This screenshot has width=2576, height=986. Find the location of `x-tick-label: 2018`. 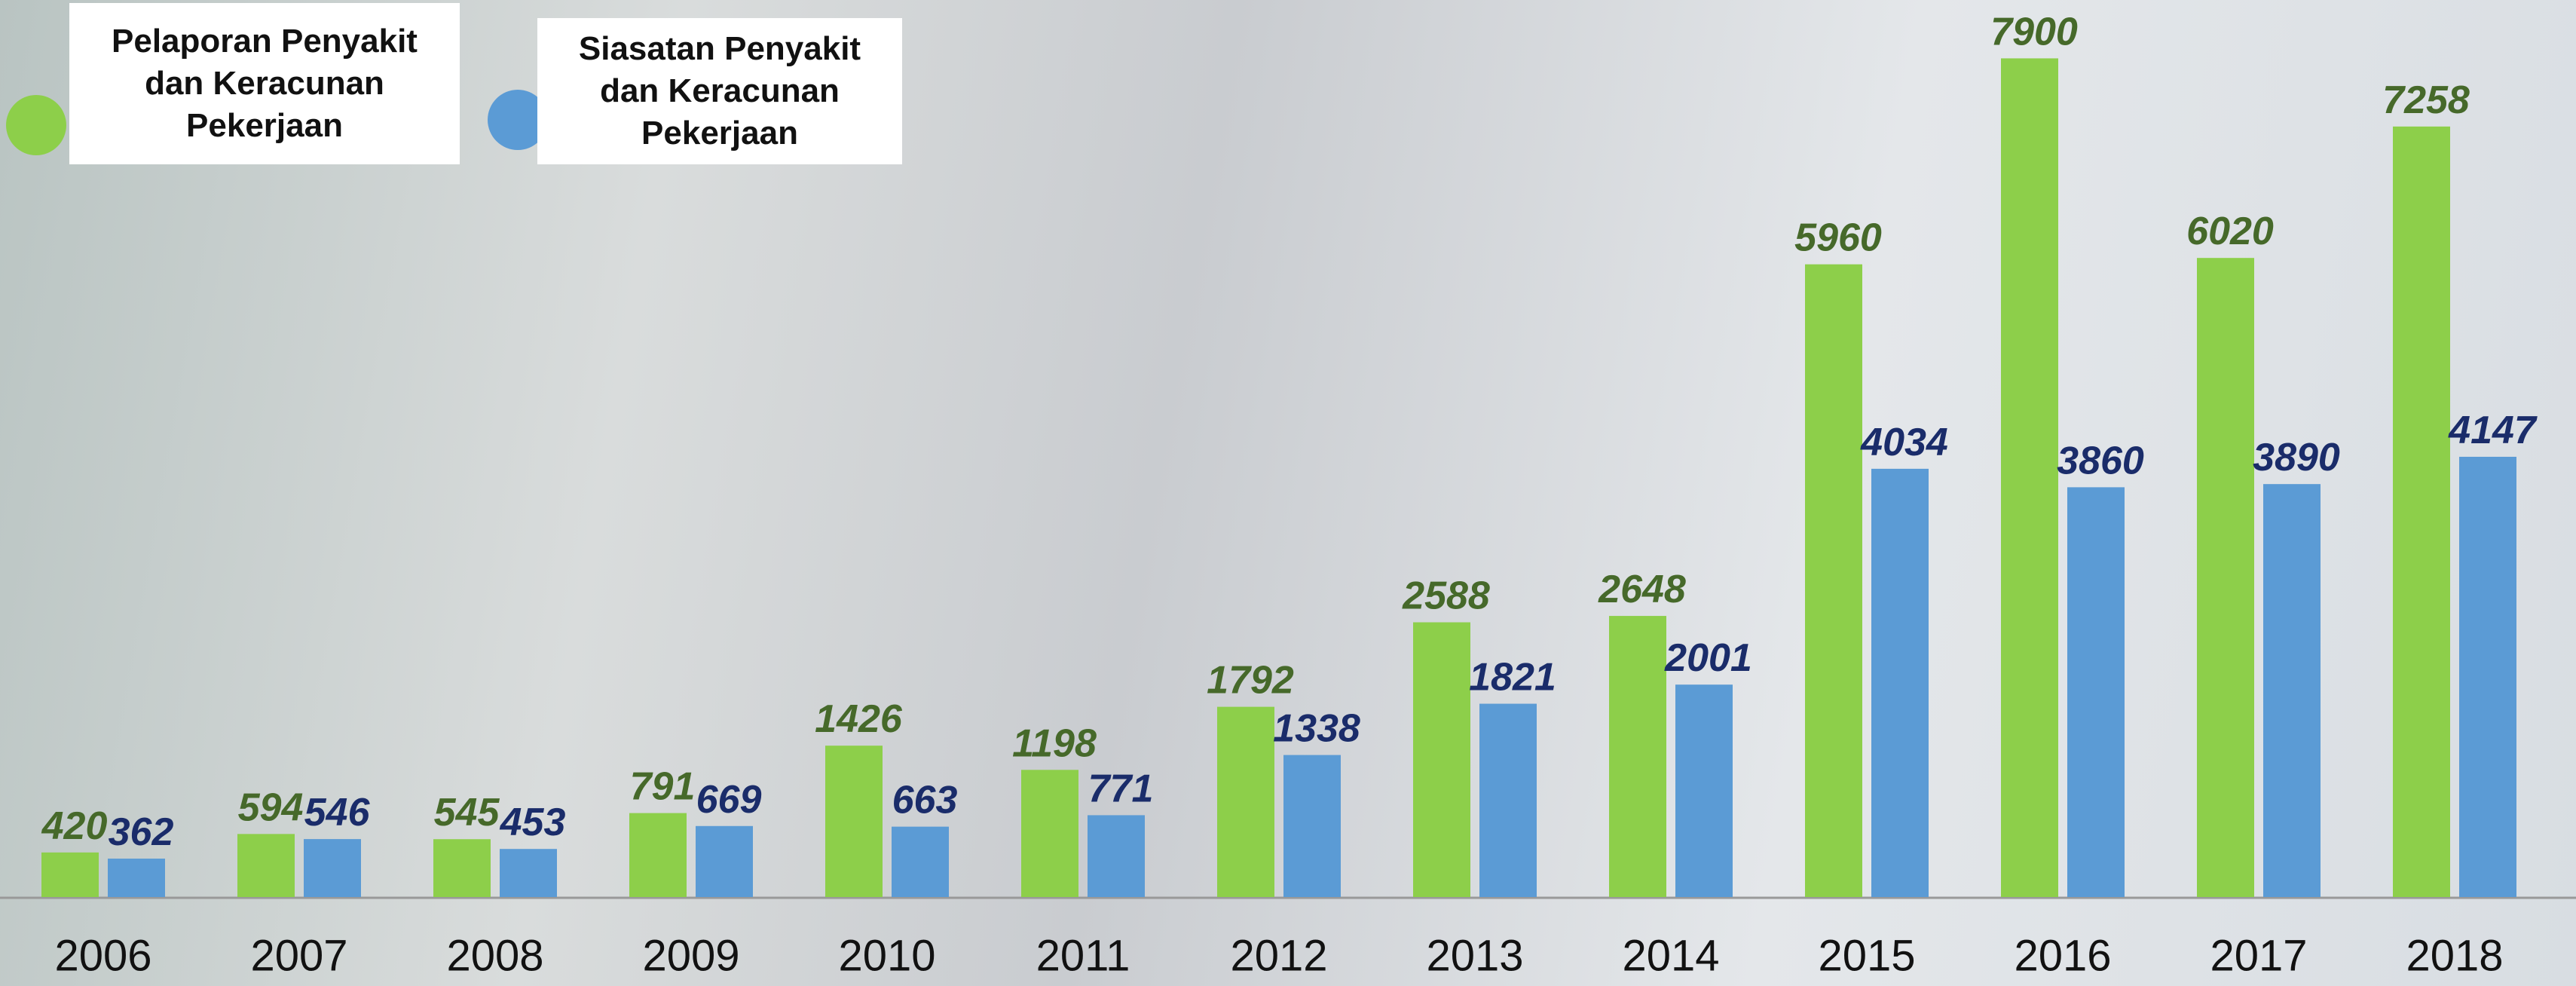

x-tick-label: 2018 is located at coordinates (2454, 955).